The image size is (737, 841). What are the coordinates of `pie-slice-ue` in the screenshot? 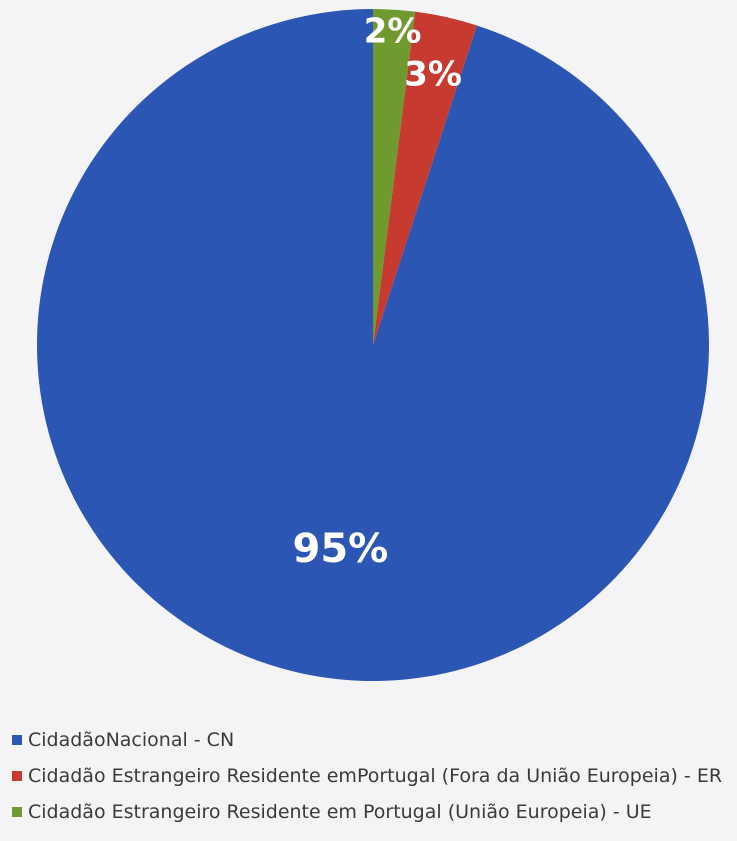 It's located at (394, 177).